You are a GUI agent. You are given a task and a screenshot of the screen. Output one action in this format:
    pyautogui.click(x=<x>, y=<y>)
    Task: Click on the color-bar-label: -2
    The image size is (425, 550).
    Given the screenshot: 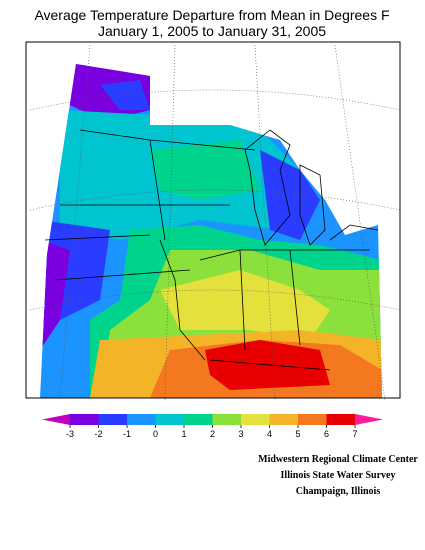 What is the action you would take?
    pyautogui.click(x=98, y=434)
    